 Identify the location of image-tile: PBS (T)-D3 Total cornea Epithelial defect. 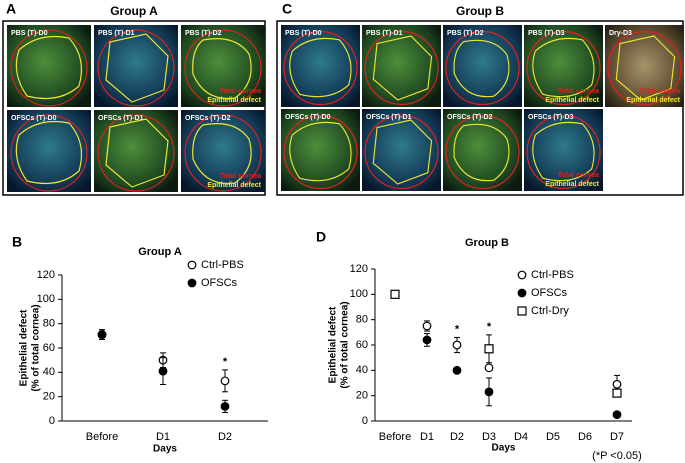
(563, 66).